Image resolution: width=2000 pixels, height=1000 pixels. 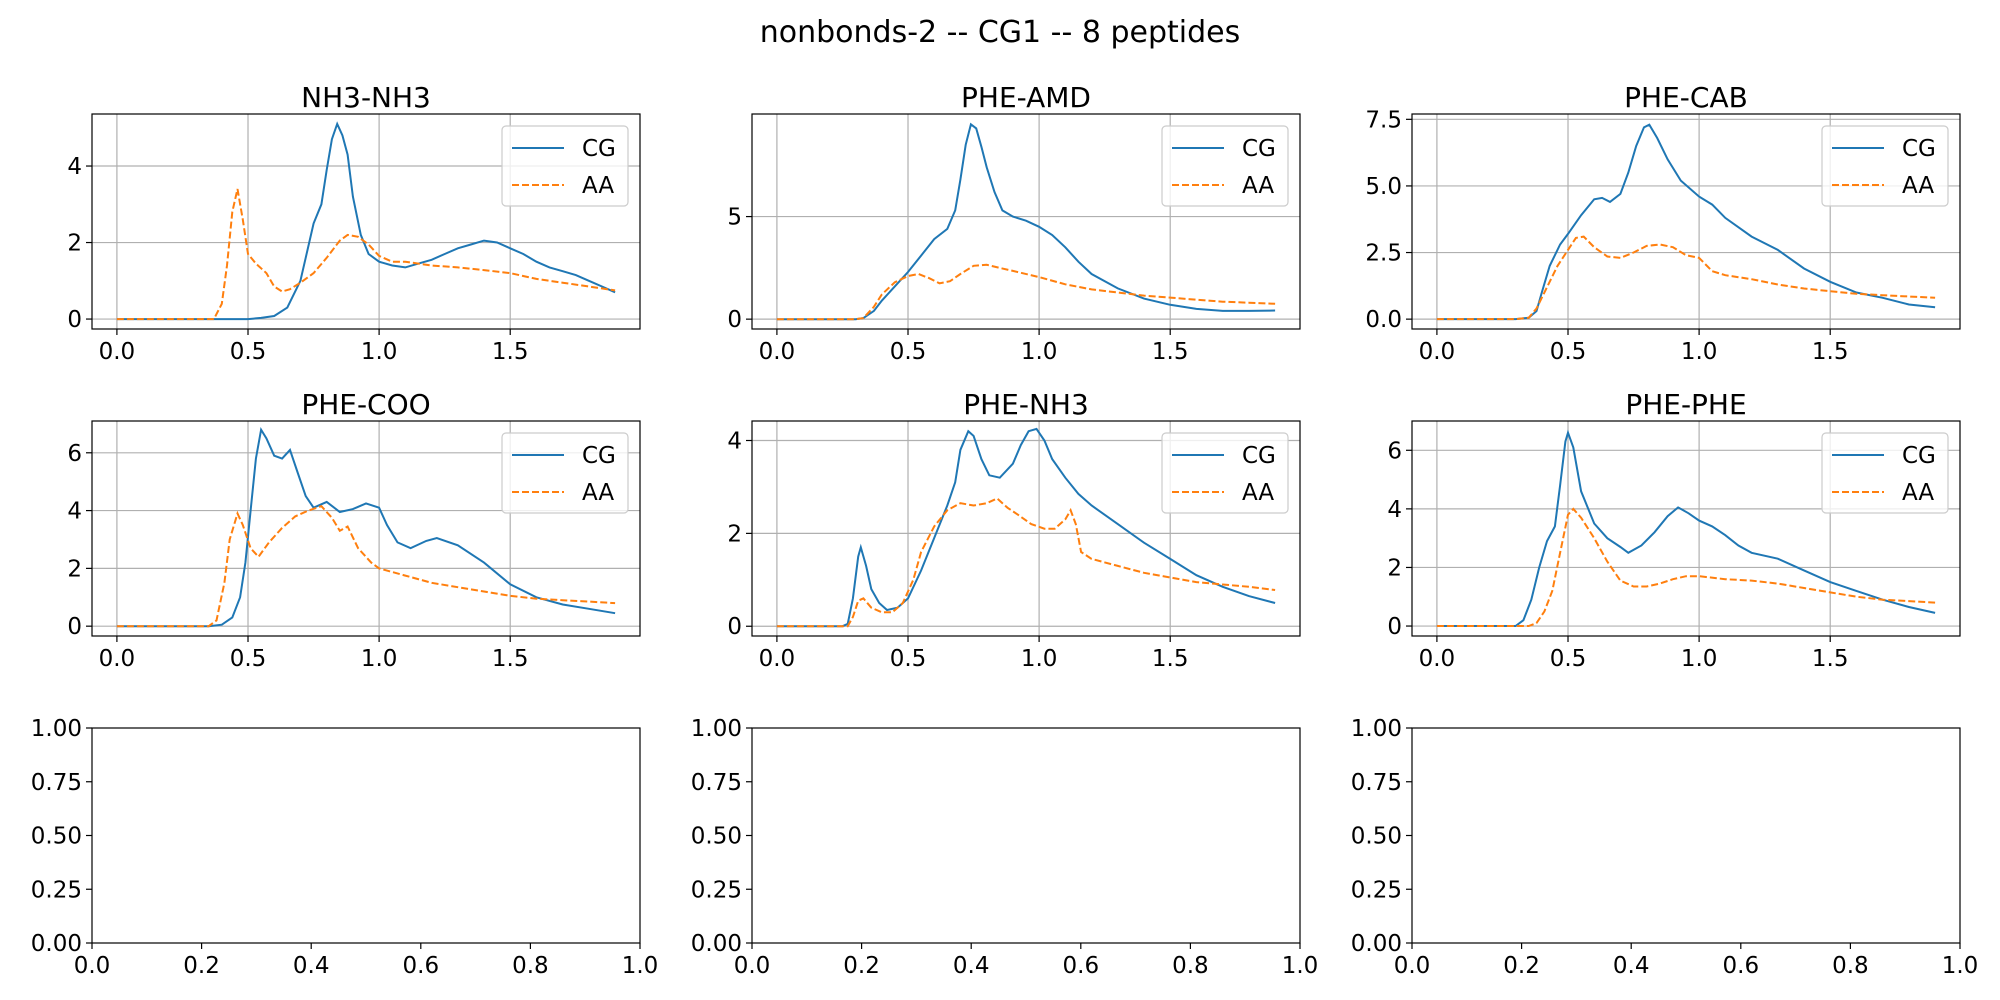 What do you see at coordinates (1383, 320) in the screenshot?
I see `y-tick-label: 0.0` at bounding box center [1383, 320].